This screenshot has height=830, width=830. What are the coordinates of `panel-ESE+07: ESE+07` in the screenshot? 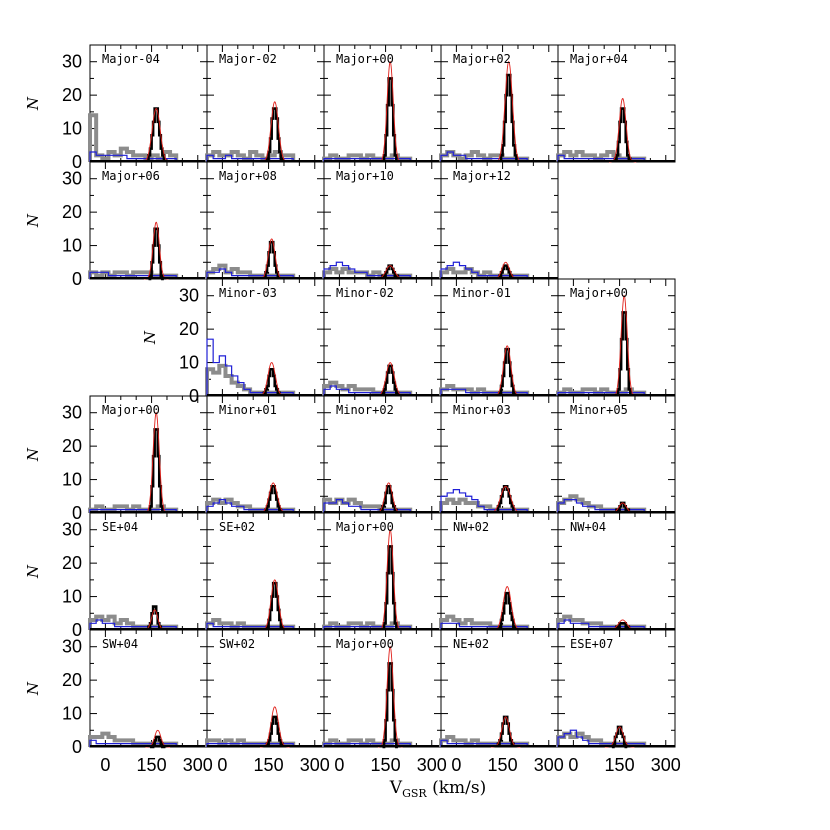 It's located at (616, 689).